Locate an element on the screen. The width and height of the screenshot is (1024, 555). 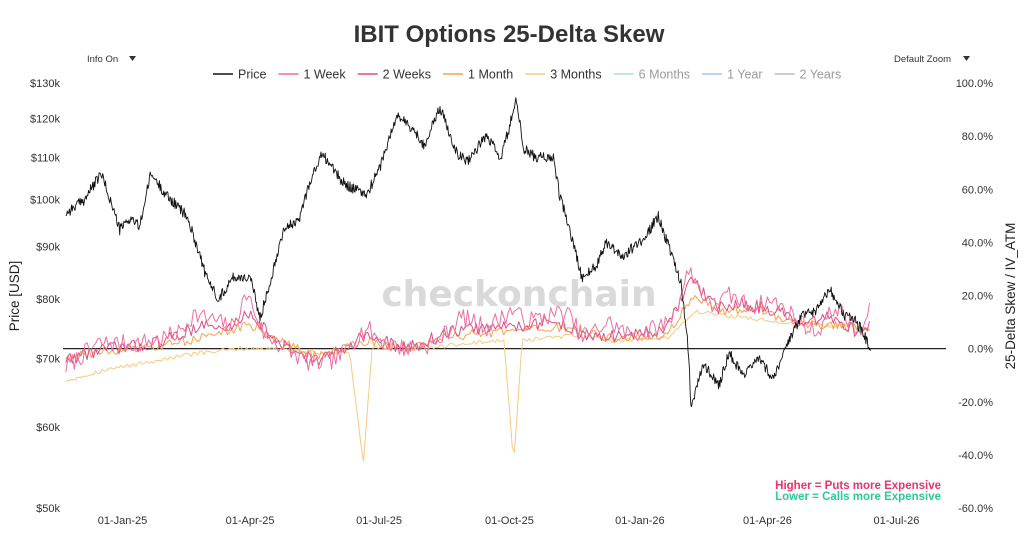
y-left-tick: $100k is located at coordinates (45, 201).